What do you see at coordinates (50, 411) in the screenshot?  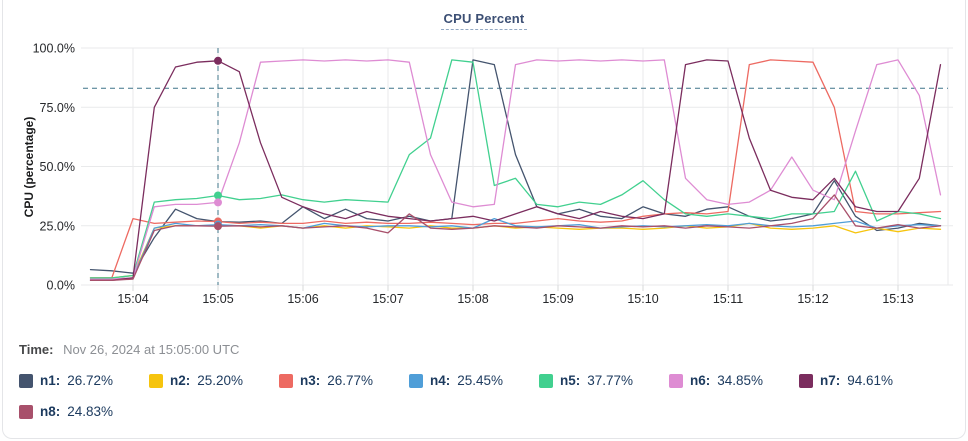 I see `legend-series-name: n8:` at bounding box center [50, 411].